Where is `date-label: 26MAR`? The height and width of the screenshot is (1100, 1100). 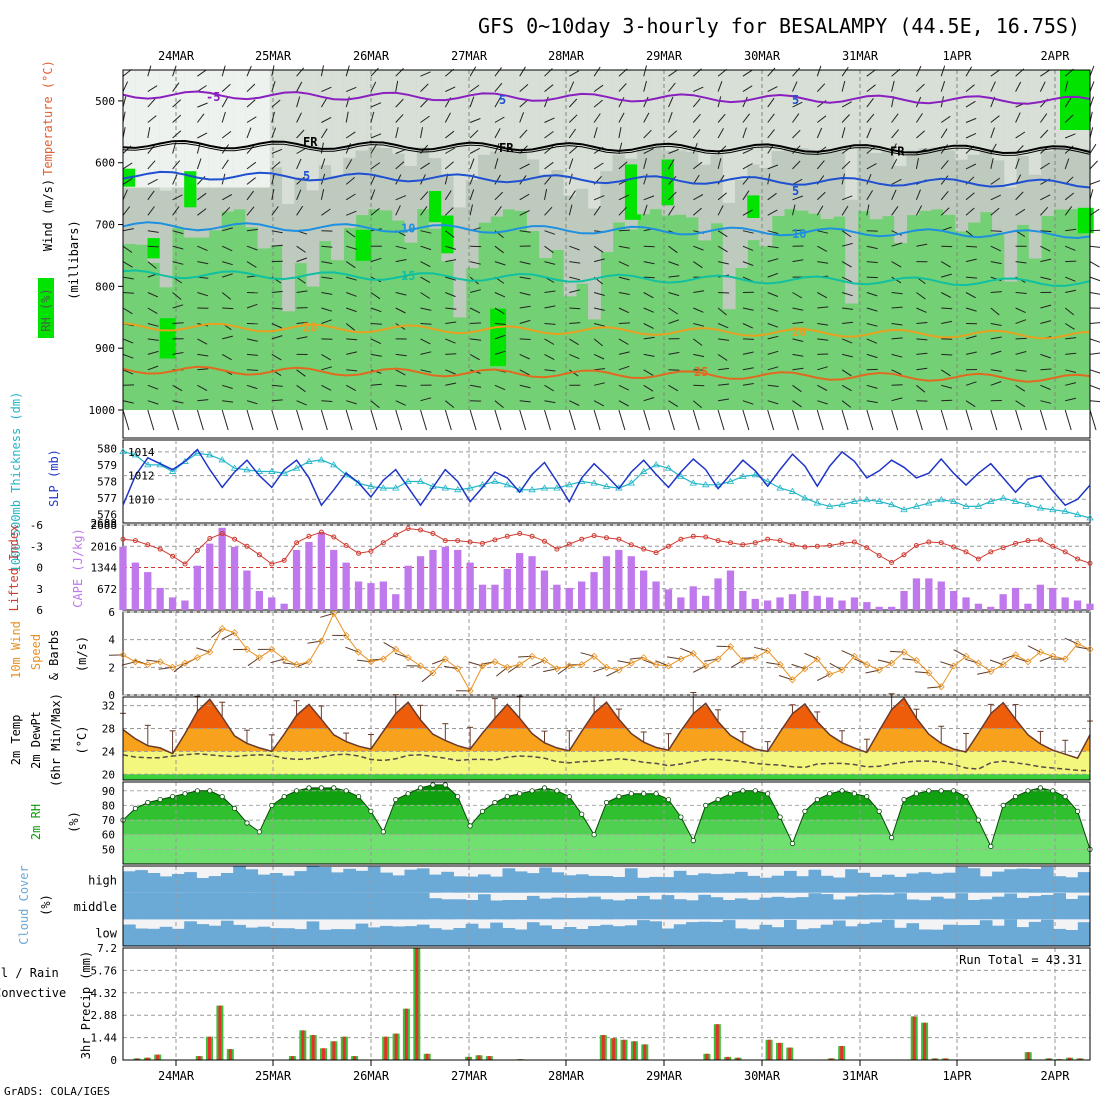
date-label: 26MAR is located at coordinates (371, 56).